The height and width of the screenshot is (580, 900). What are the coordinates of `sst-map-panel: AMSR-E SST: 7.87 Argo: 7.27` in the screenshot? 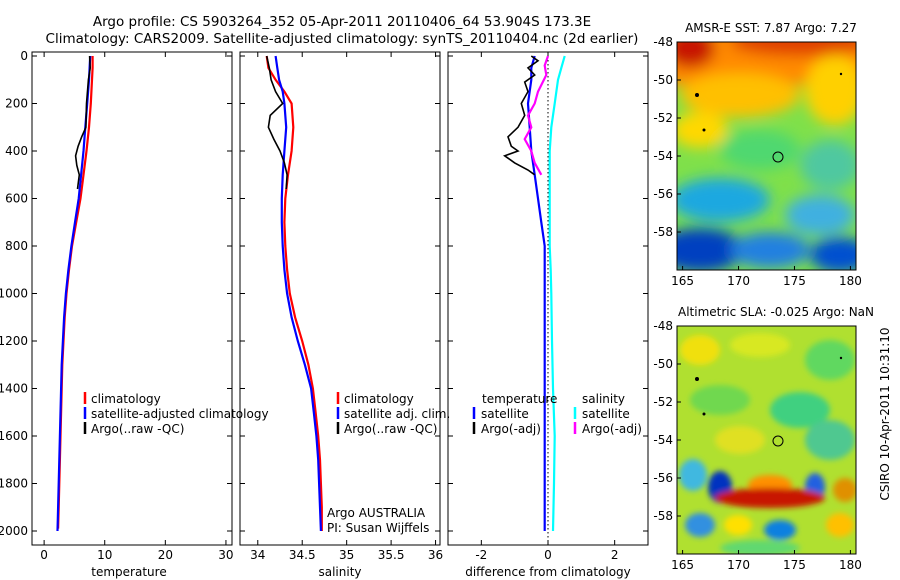 It's located at (757, 154).